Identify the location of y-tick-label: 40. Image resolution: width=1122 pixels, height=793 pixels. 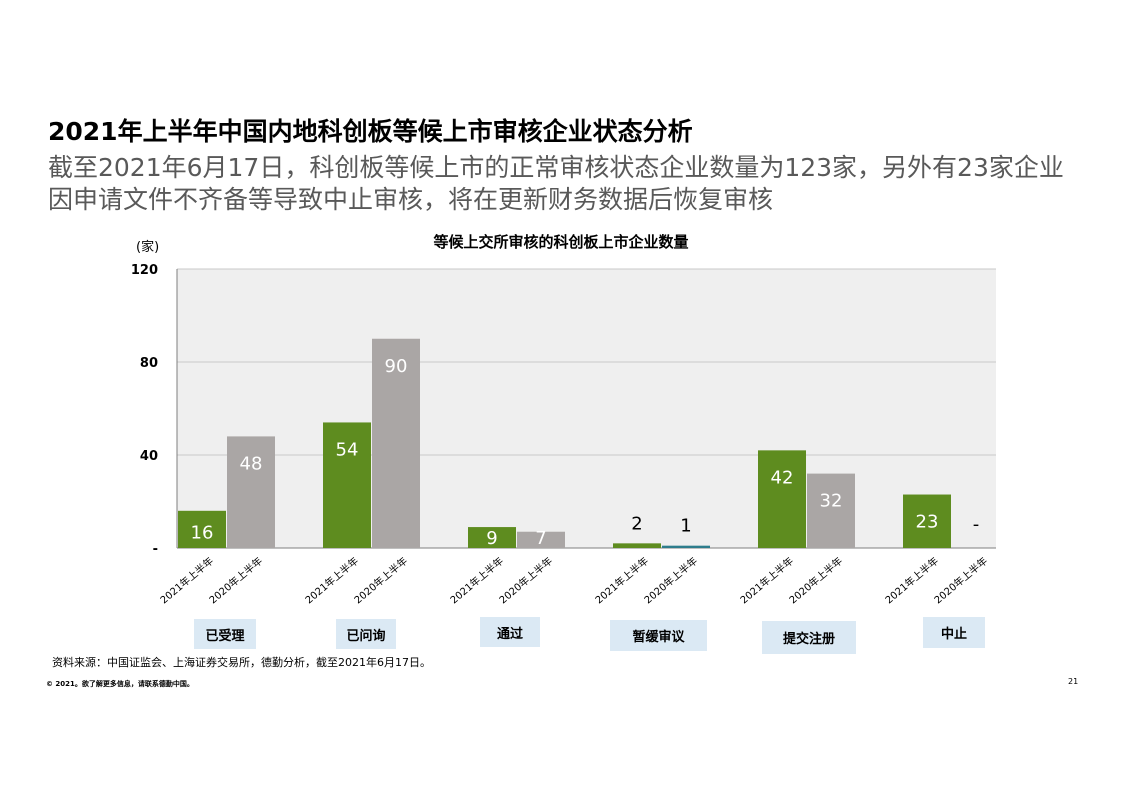
(149, 456).